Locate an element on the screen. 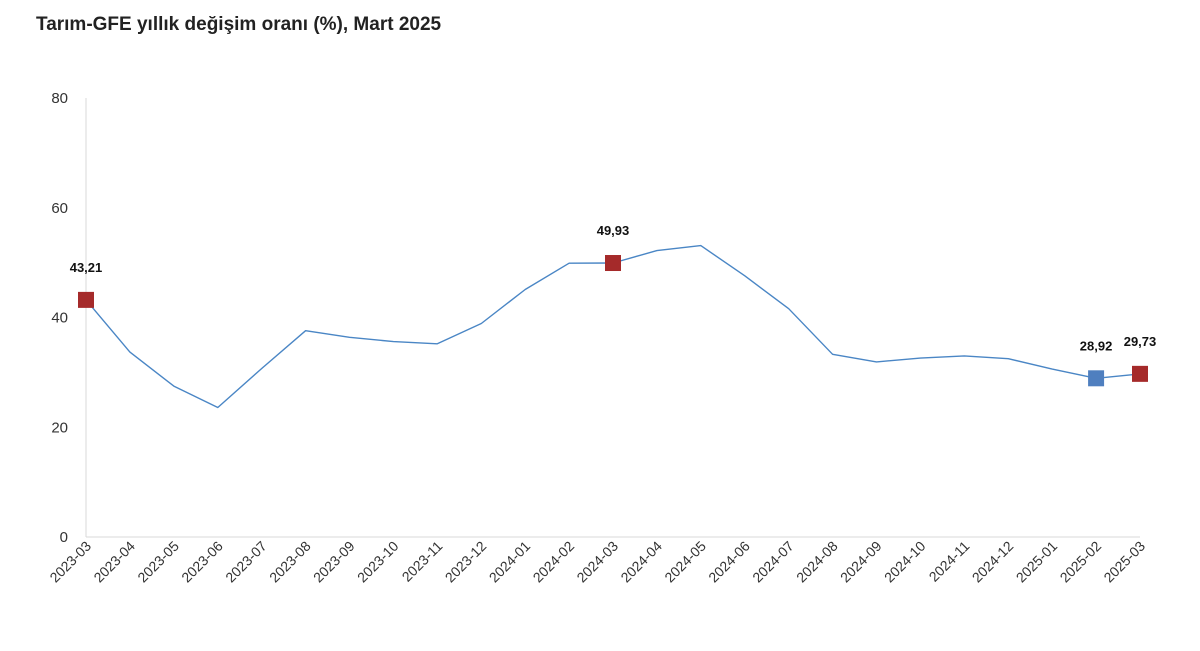 Image resolution: width=1200 pixels, height=651 pixels. x-tick-label: 2024-08 is located at coordinates (817, 562).